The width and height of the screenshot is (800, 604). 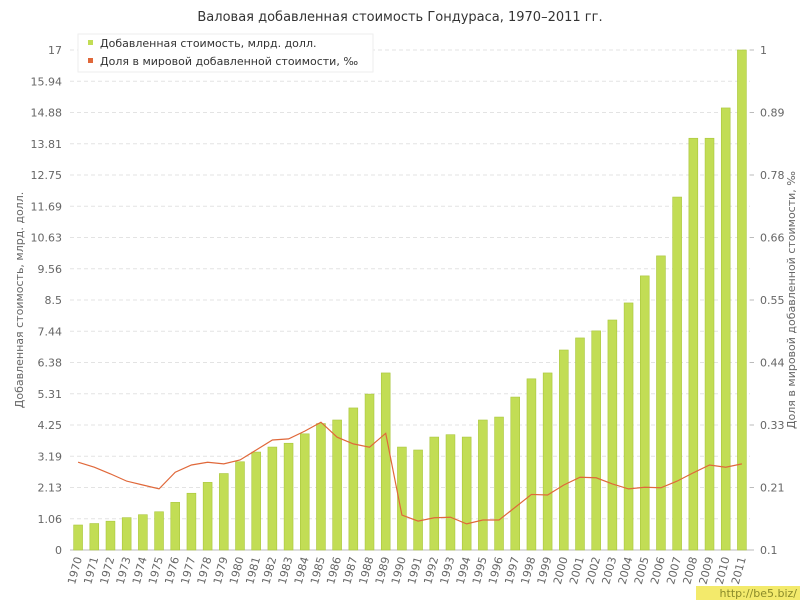 What do you see at coordinates (47, 206) in the screenshot?
I see `y-tick-label: 11.69` at bounding box center [47, 206].